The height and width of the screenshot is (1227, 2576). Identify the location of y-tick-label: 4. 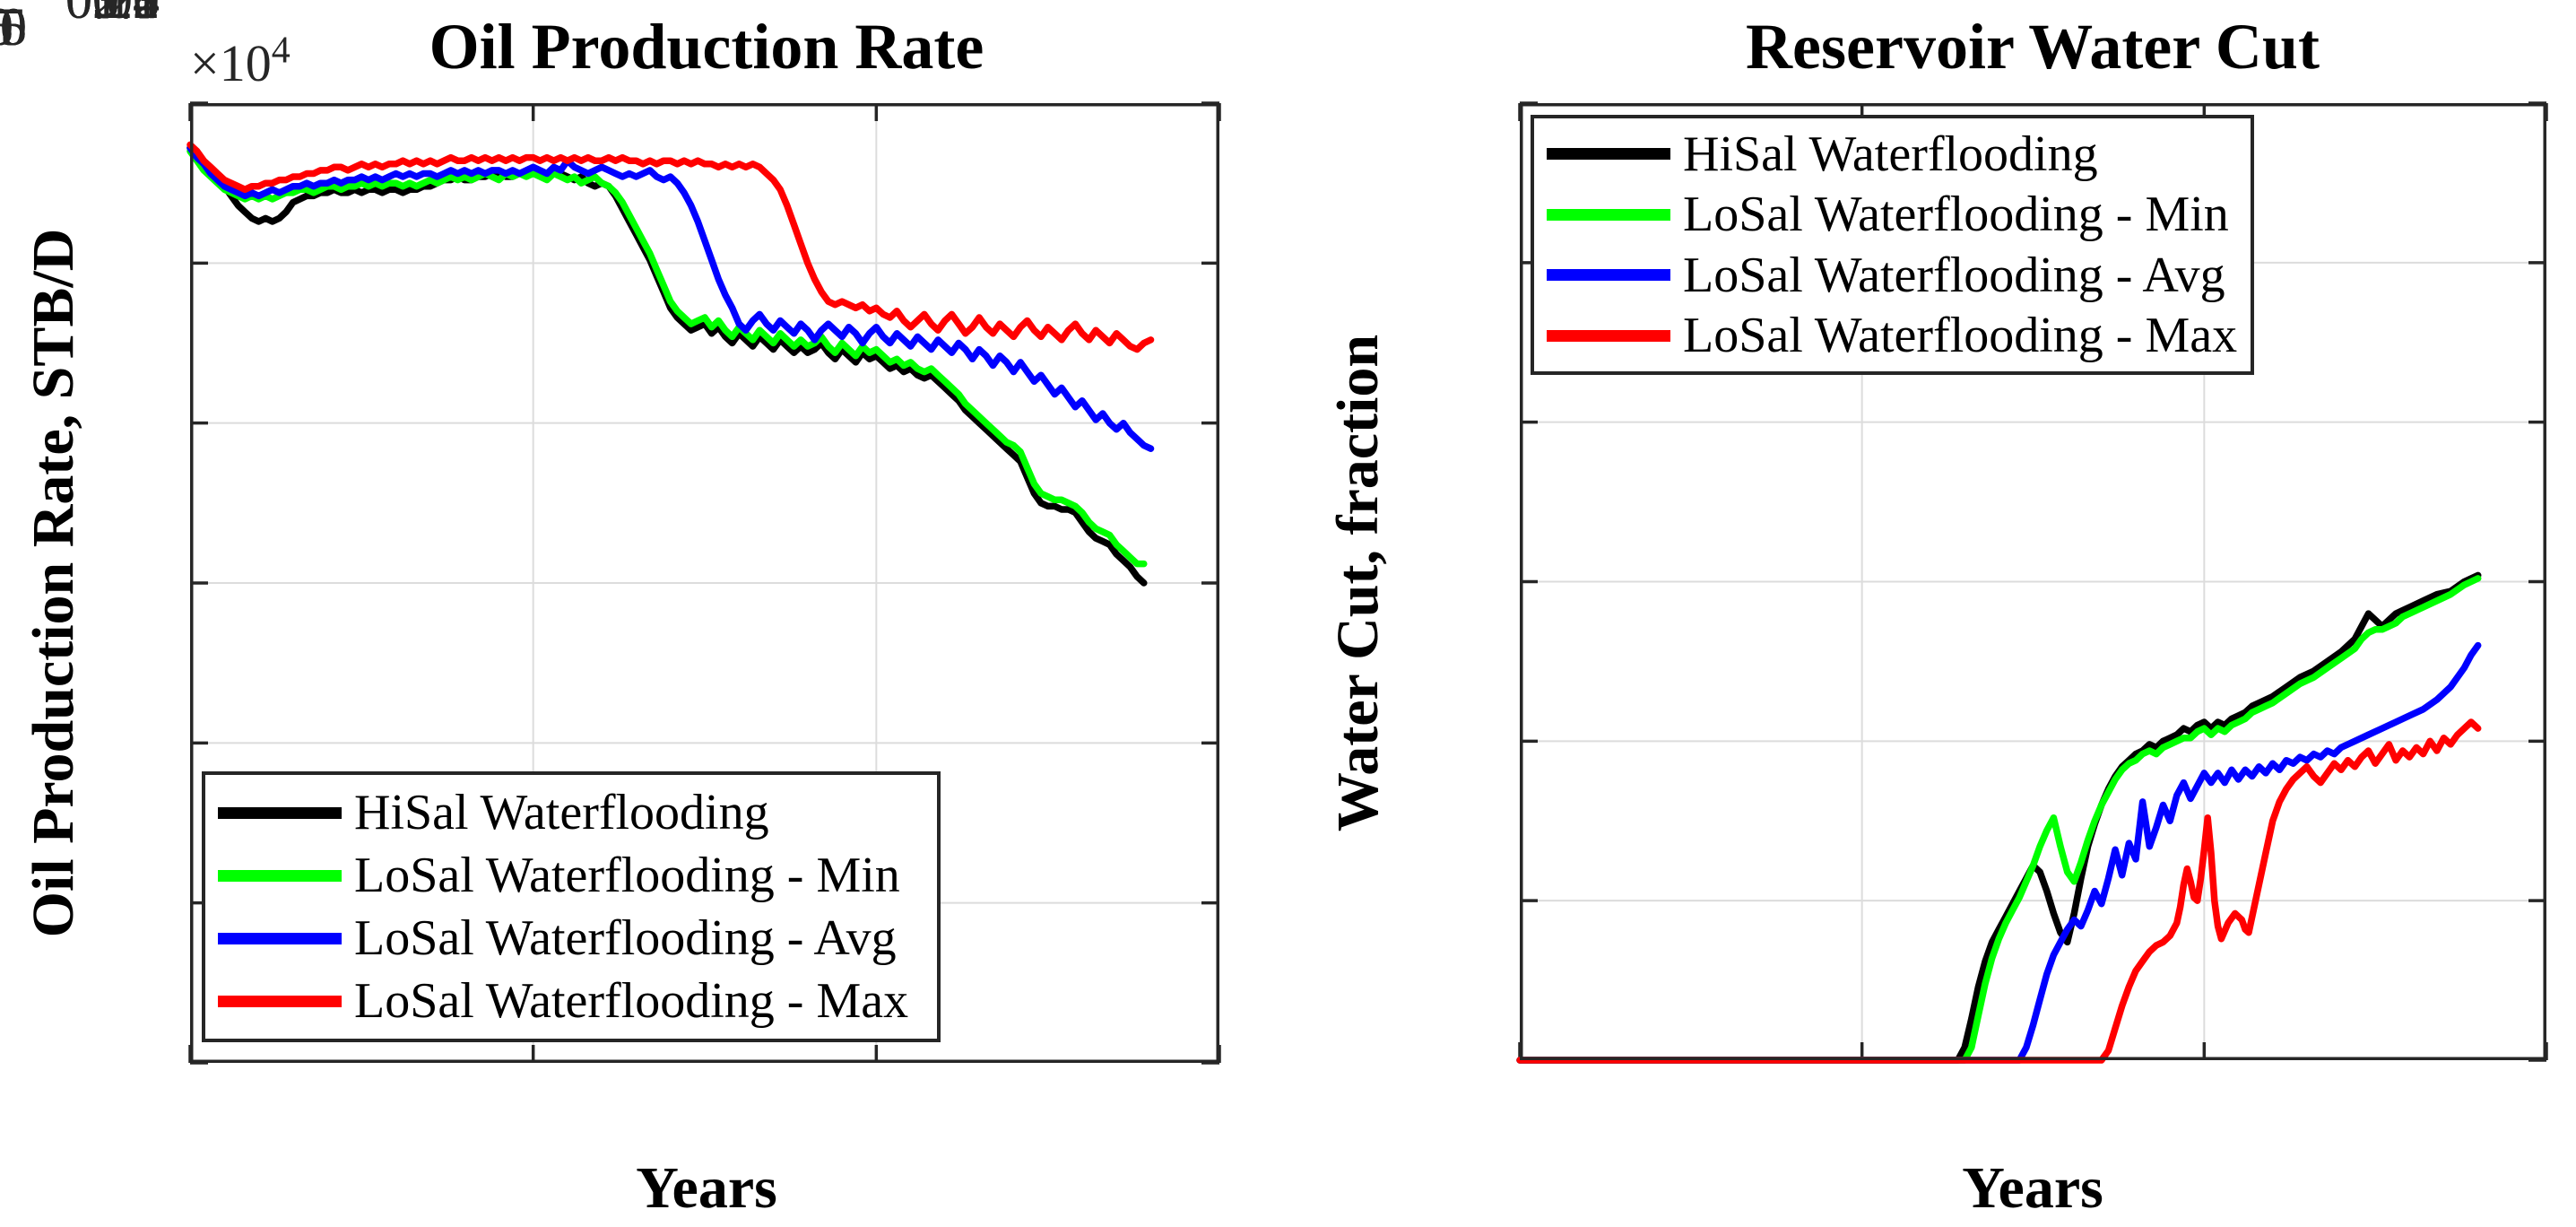
(146, 15).